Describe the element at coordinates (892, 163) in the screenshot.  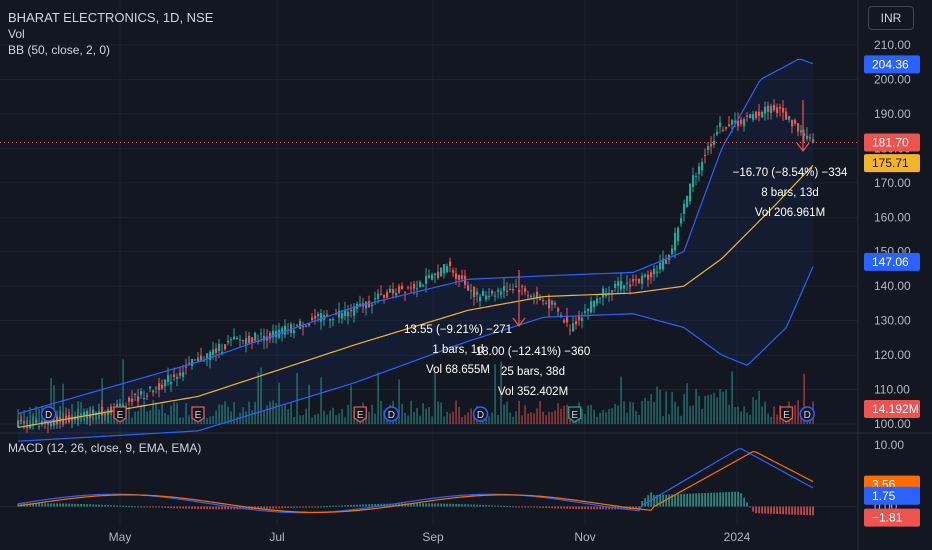
I see `price-tag-bb-basis` at that location.